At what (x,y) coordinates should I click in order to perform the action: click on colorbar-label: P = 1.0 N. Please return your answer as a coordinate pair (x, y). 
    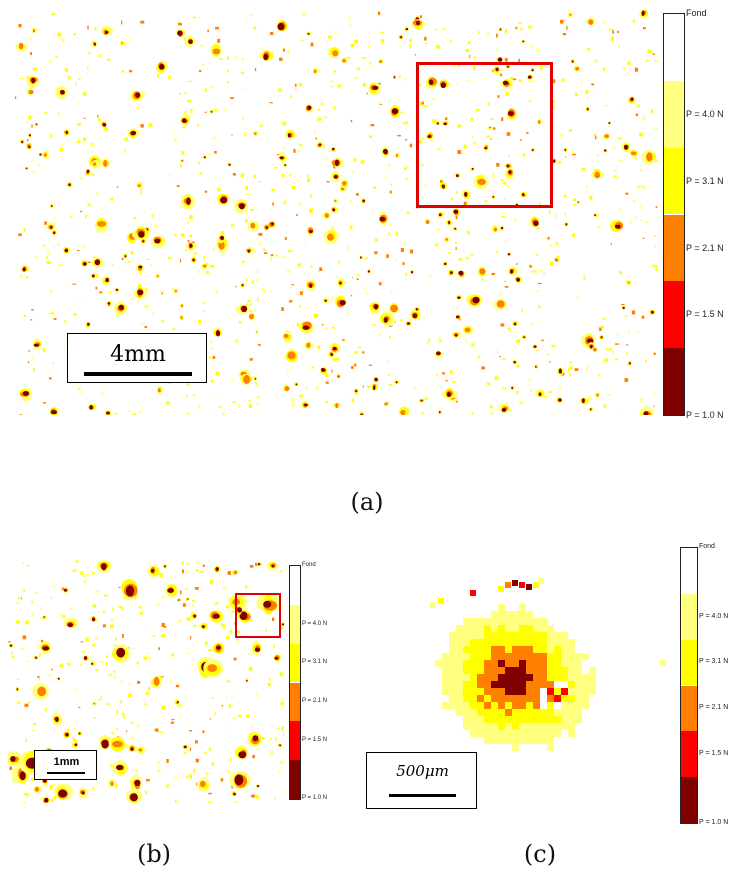
    Looking at the image, I should click on (705, 414).